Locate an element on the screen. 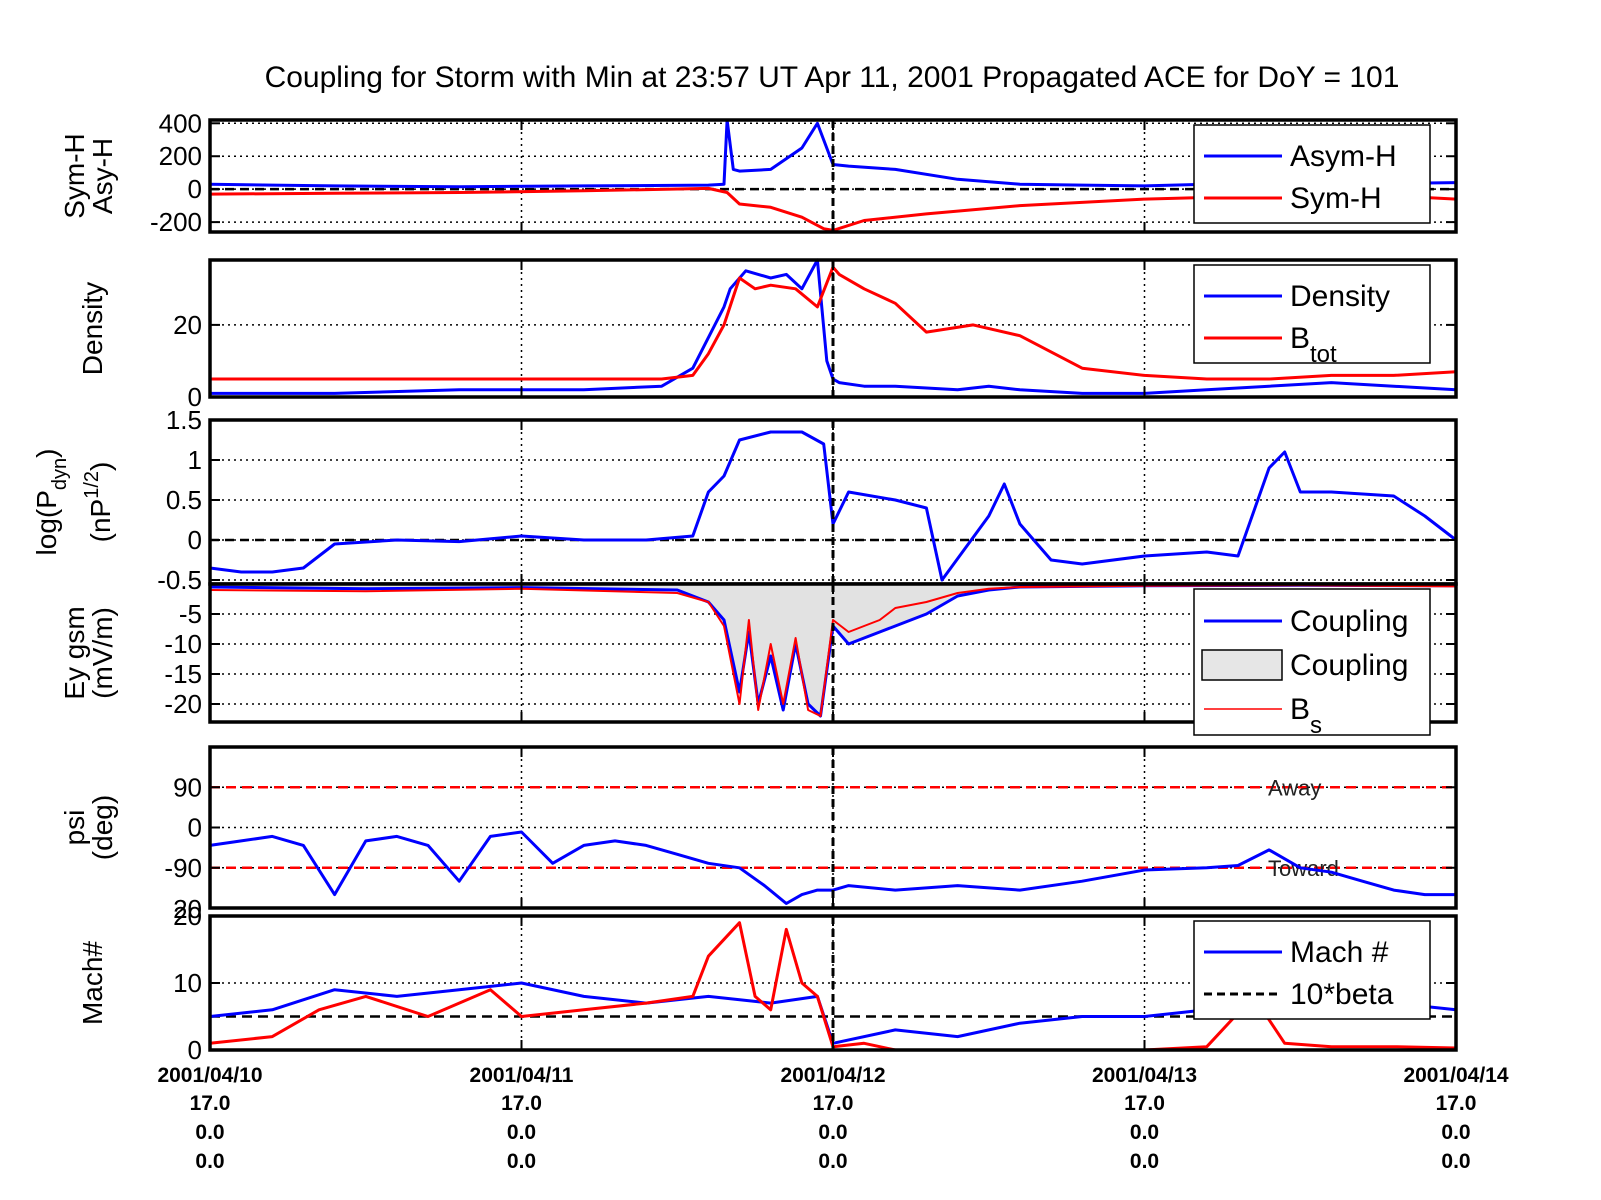 This screenshot has width=1601, height=1200. x-tick-label: 2001/04/11 is located at coordinates (522, 1075).